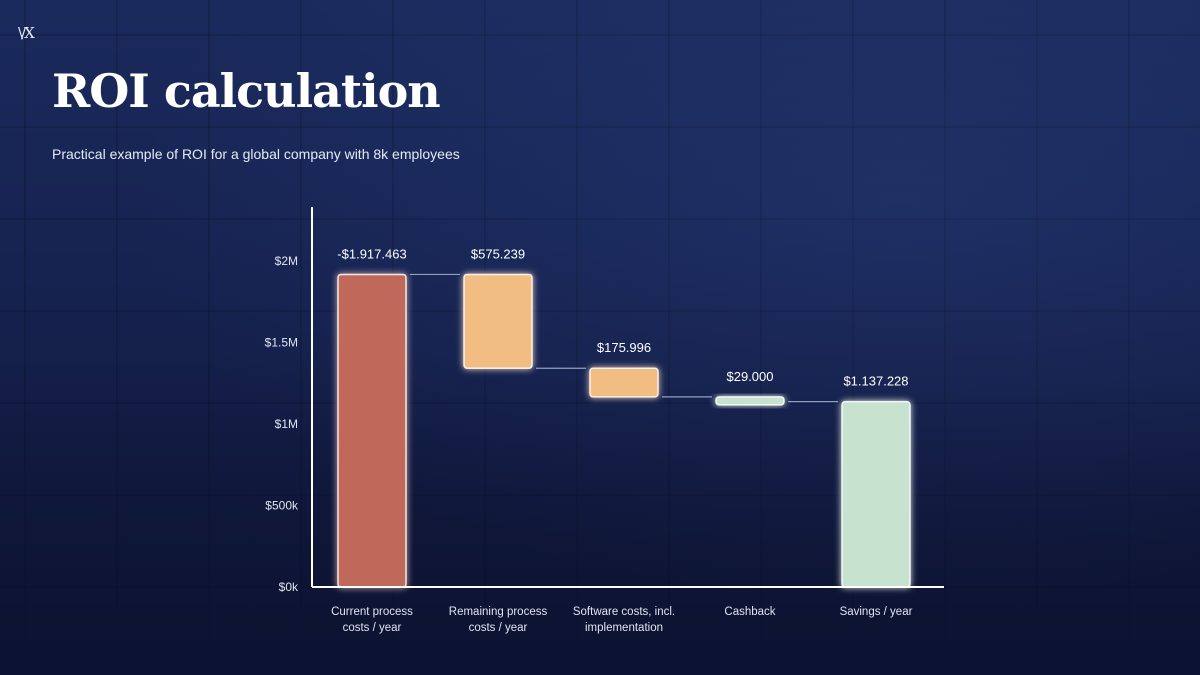 This screenshot has width=1200, height=675. Describe the element at coordinates (749, 612) in the screenshot. I see `x-category-label: Cashback` at that location.